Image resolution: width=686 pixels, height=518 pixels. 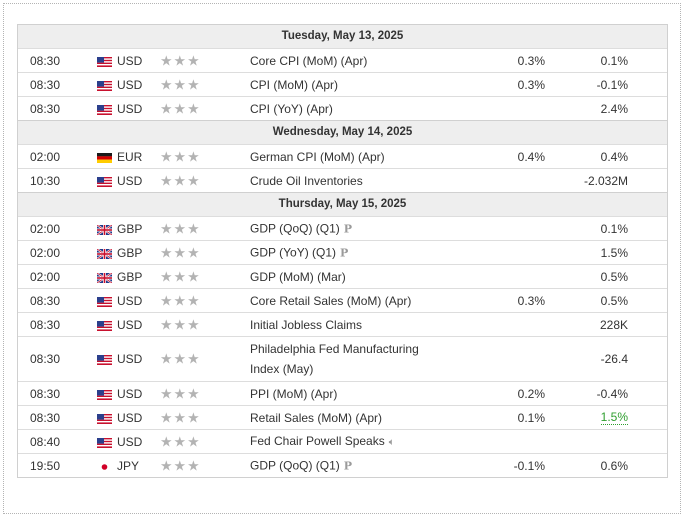 I want to click on event-name-link: Core Retail Sales (MoM) (Apr), so click(x=345, y=301).